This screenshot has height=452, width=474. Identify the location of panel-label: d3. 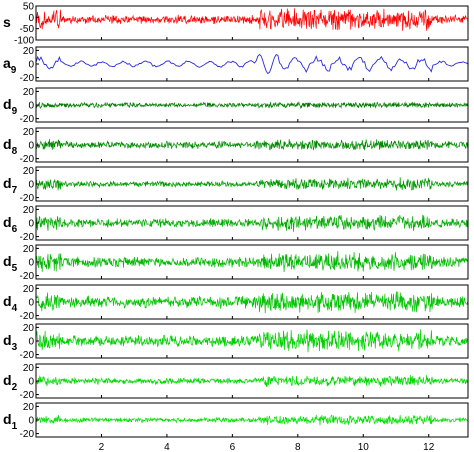
(10, 342).